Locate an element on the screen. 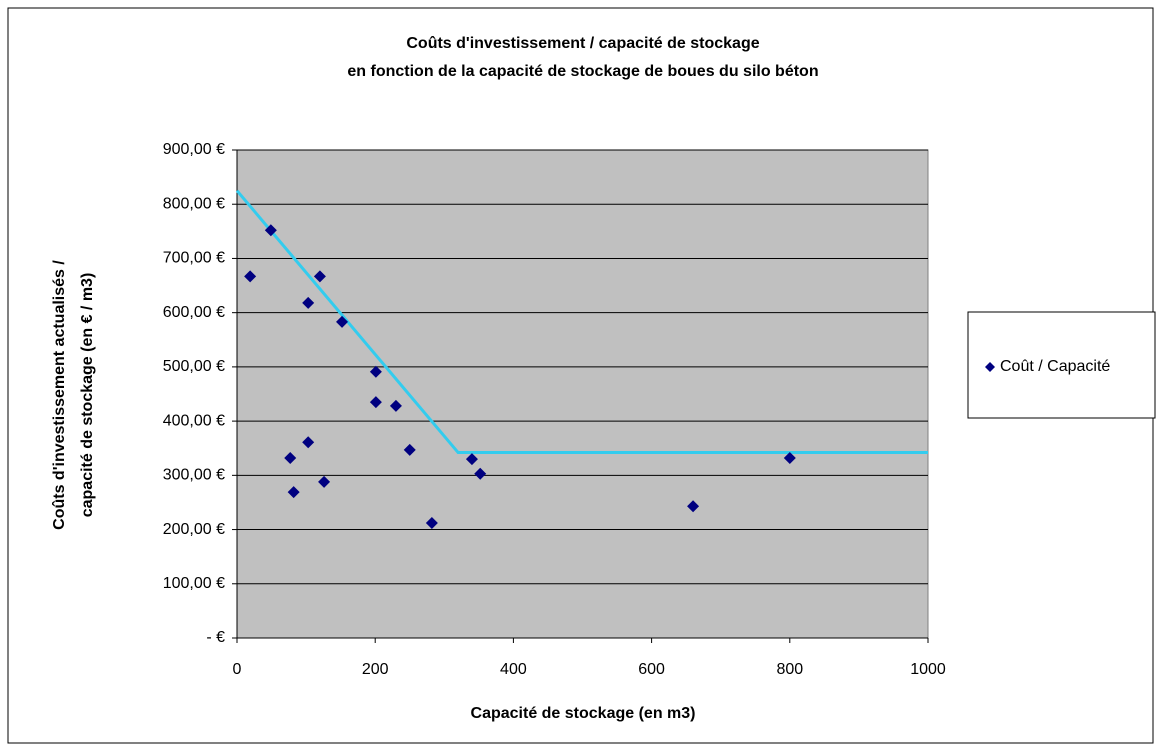 The height and width of the screenshot is (751, 1161). y-tick-label: 400,00 € is located at coordinates (194, 420).